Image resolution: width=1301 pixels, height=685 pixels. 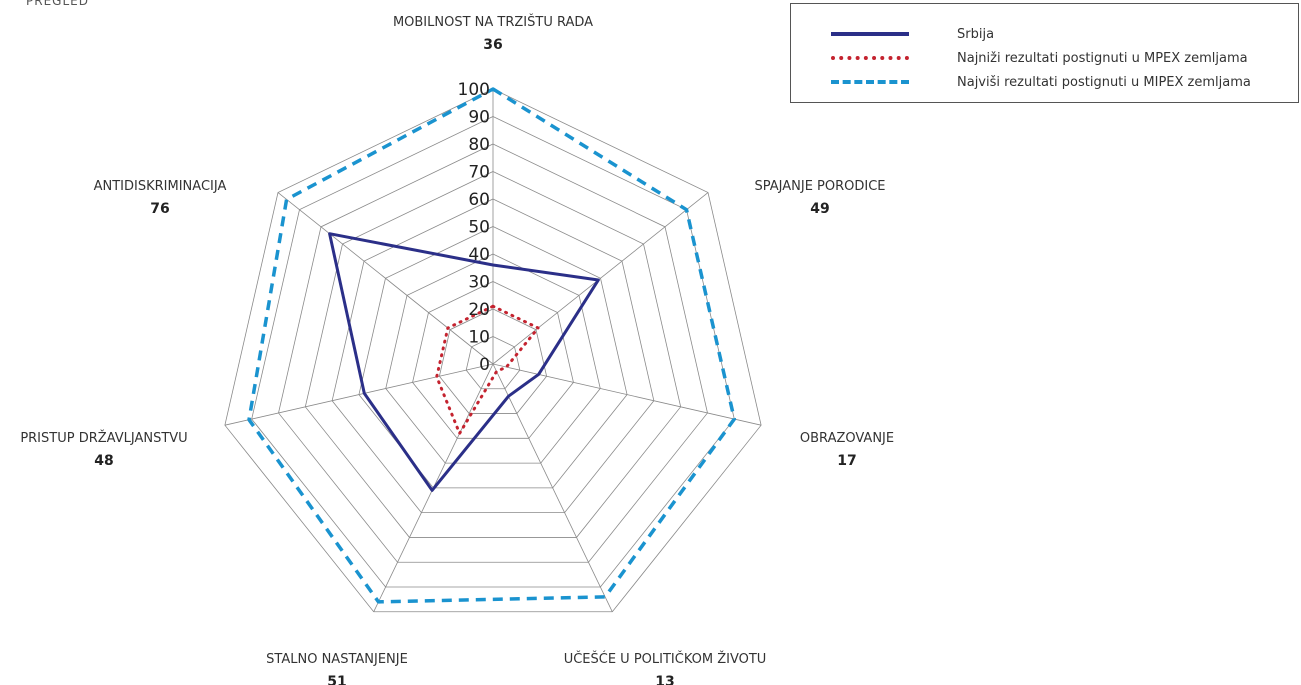 I want to click on legend-dashed-line-icon, so click(x=870, y=82).